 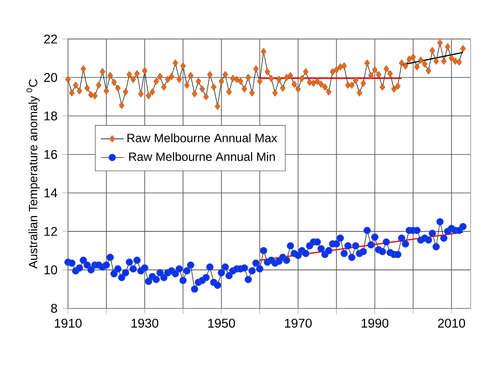 What do you see at coordinates (51, 269) in the screenshot?
I see `y-tick-label: 10` at bounding box center [51, 269].